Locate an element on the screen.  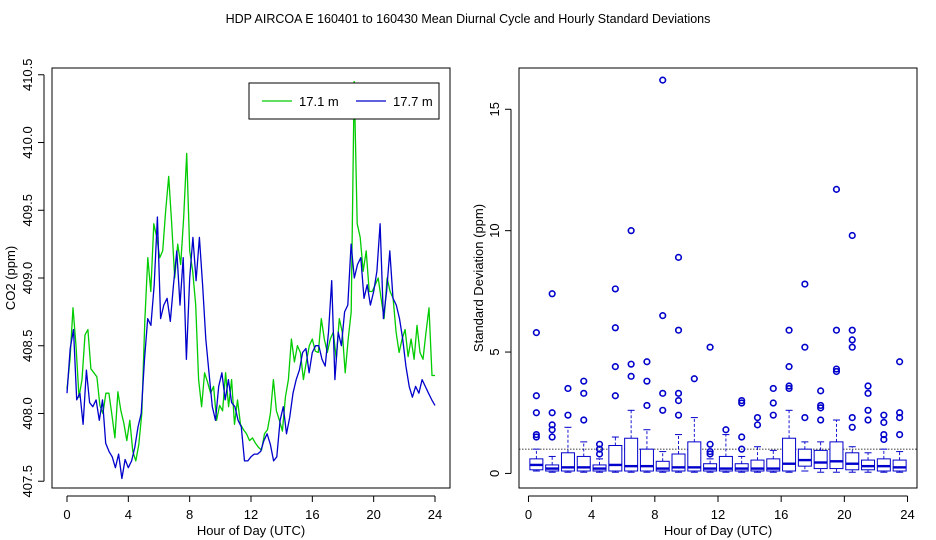
right-x-tick-label: 0 is located at coordinates (528, 514).